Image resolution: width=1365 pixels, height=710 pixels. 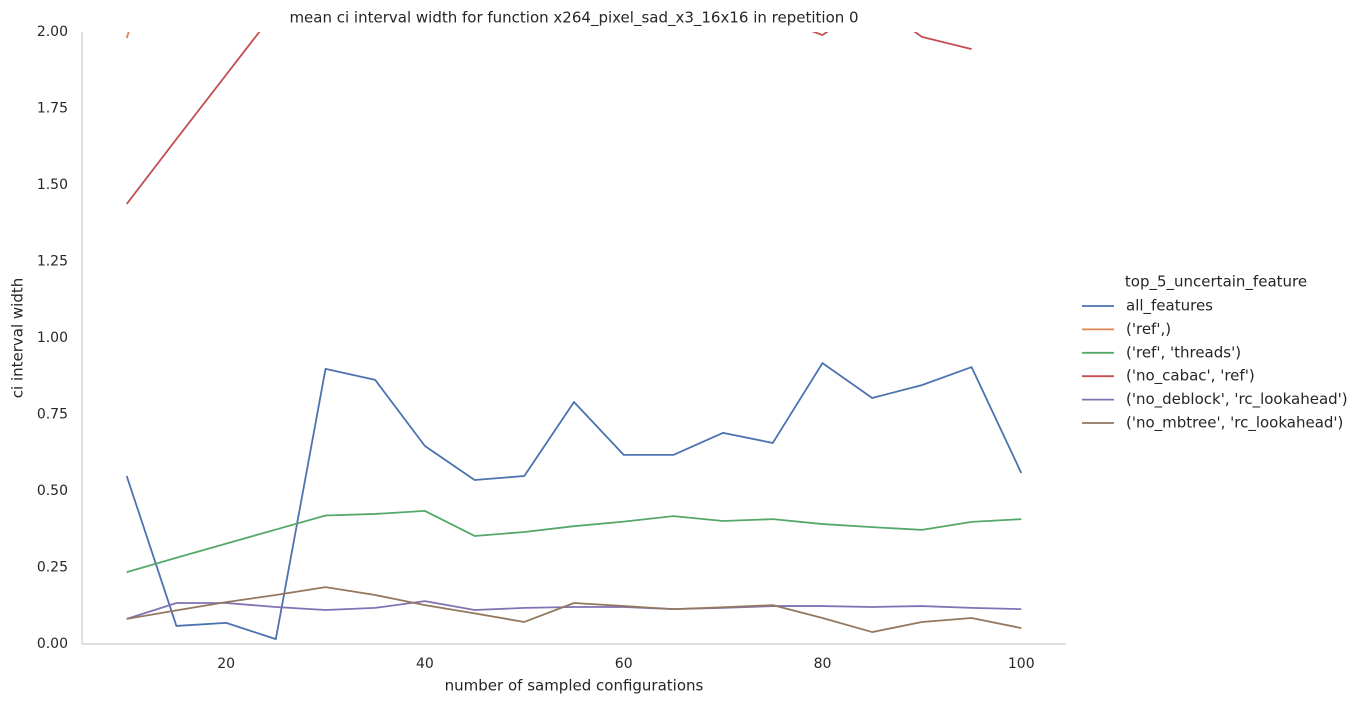 I want to click on legend-label: ('ref', 'threads'), so click(x=1183, y=352).